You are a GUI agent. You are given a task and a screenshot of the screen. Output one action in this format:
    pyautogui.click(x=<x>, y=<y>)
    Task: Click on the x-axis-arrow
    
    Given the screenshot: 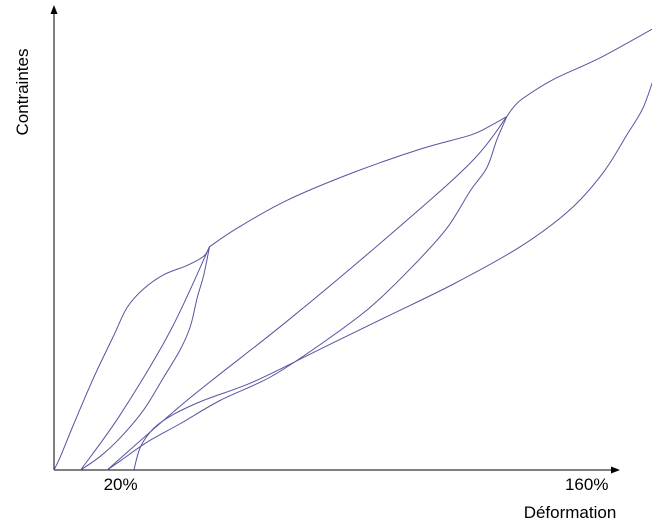 What is the action you would take?
    pyautogui.click(x=615, y=470)
    